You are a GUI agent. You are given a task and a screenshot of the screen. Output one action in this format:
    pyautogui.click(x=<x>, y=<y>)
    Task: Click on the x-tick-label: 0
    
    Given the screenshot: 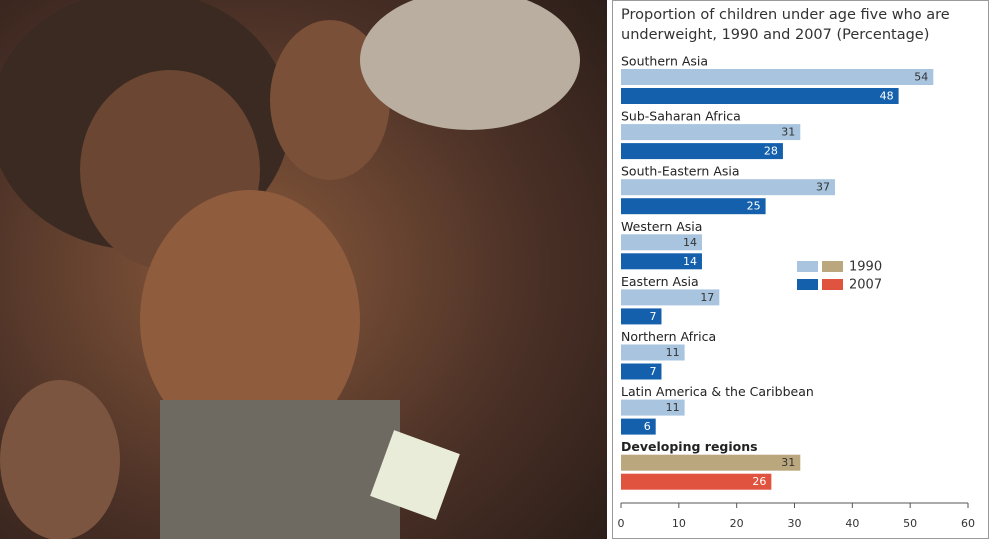 What is the action you would take?
    pyautogui.click(x=621, y=523)
    